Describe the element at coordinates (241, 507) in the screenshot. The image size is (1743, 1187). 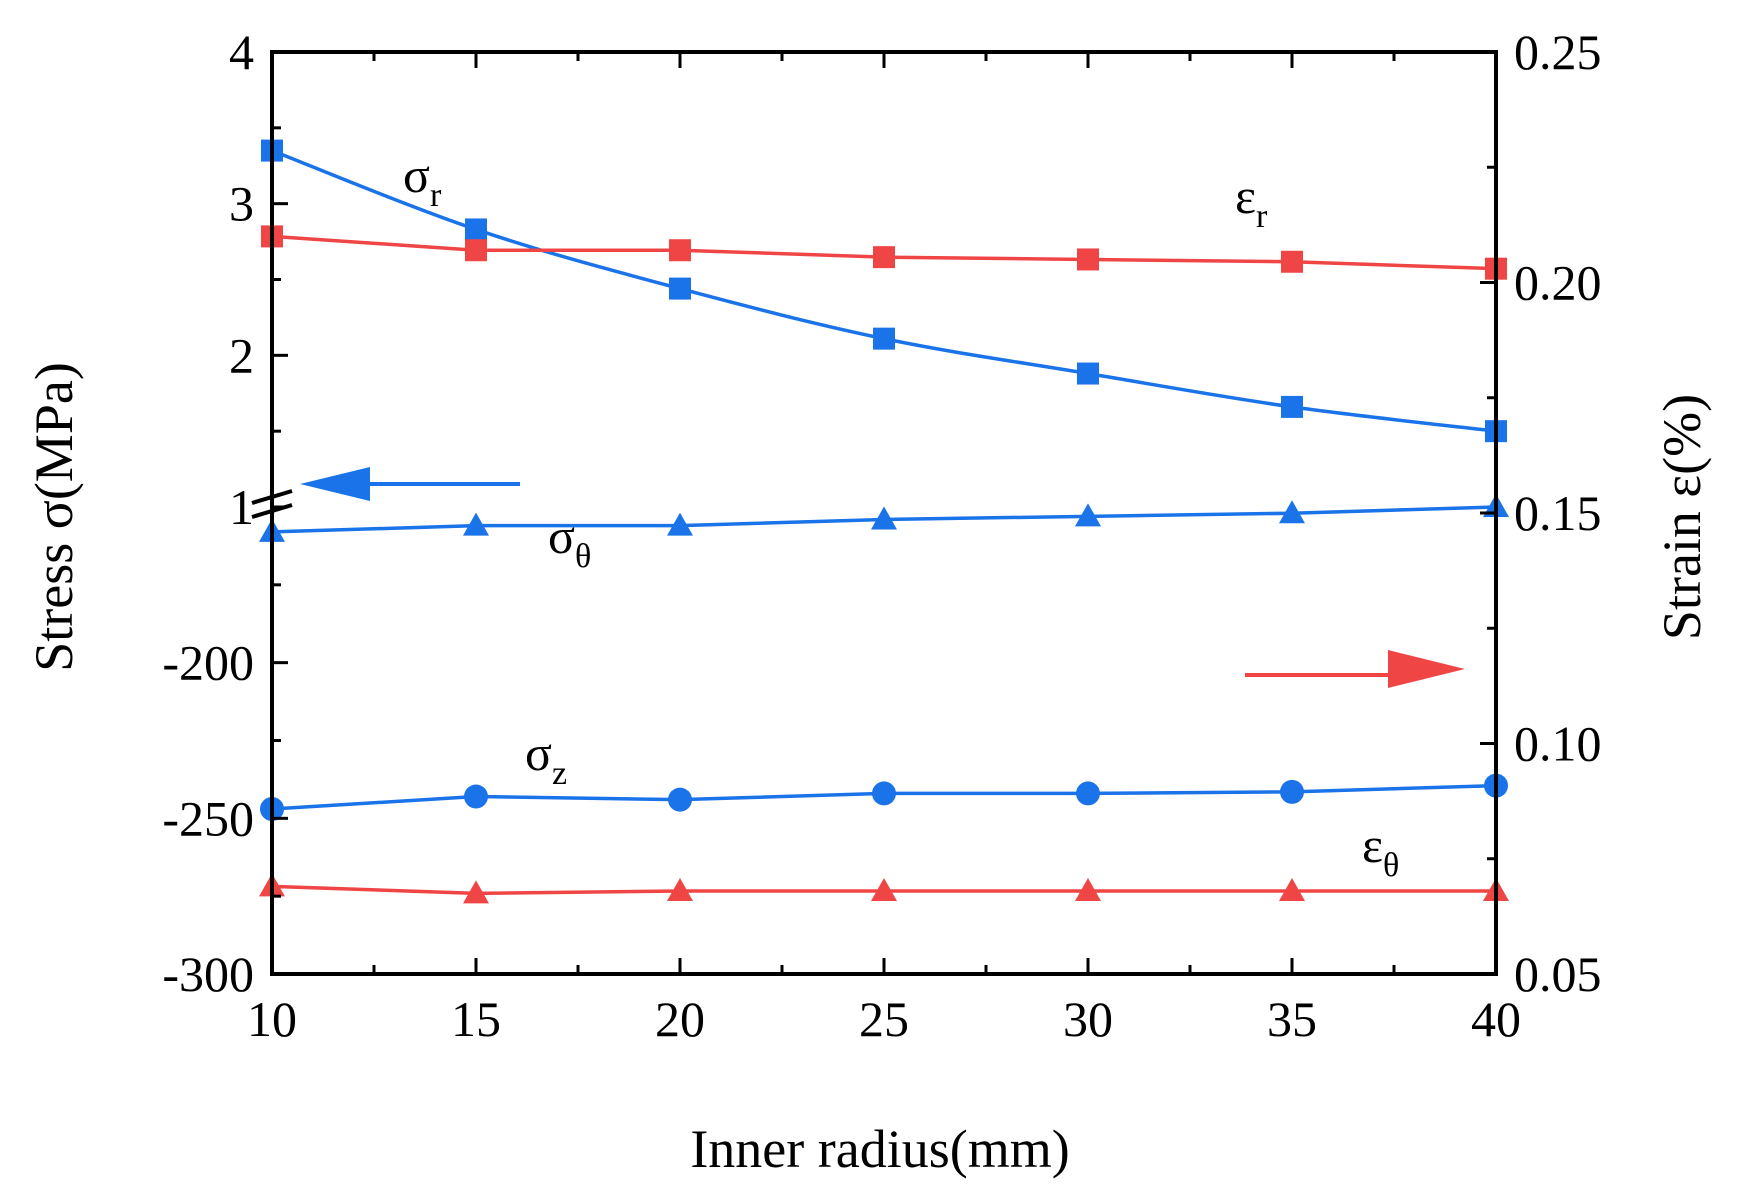
I see `left-upper-tick-label-0: 1` at that location.